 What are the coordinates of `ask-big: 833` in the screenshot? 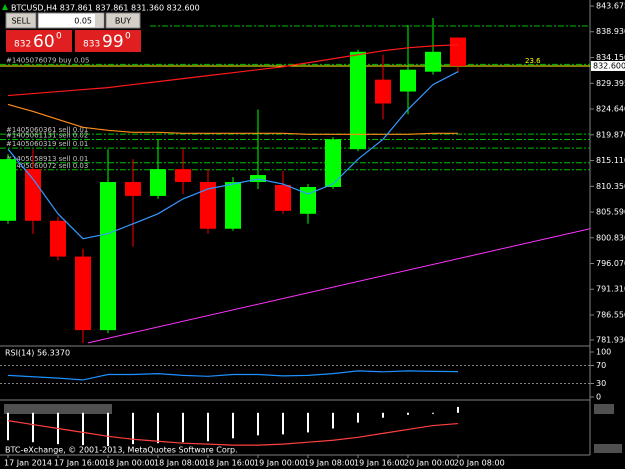 It's located at (91, 45).